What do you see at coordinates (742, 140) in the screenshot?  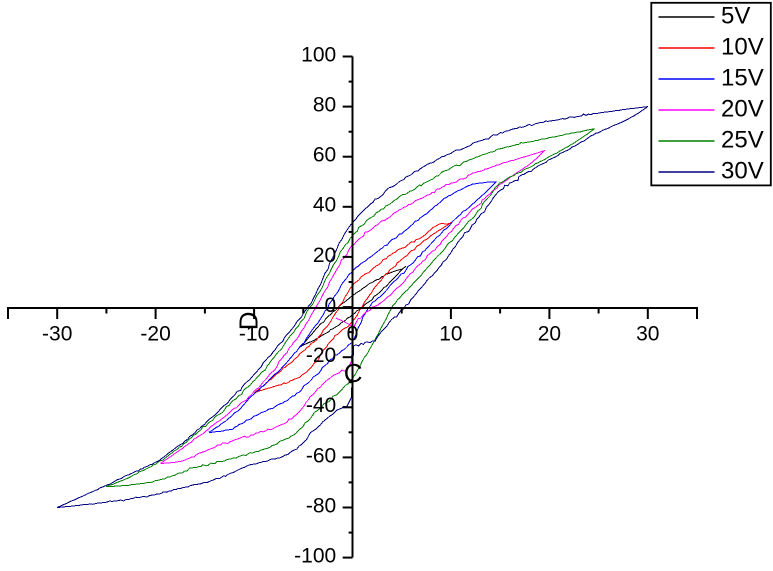 I see `svg-text: 25V` at bounding box center [742, 140].